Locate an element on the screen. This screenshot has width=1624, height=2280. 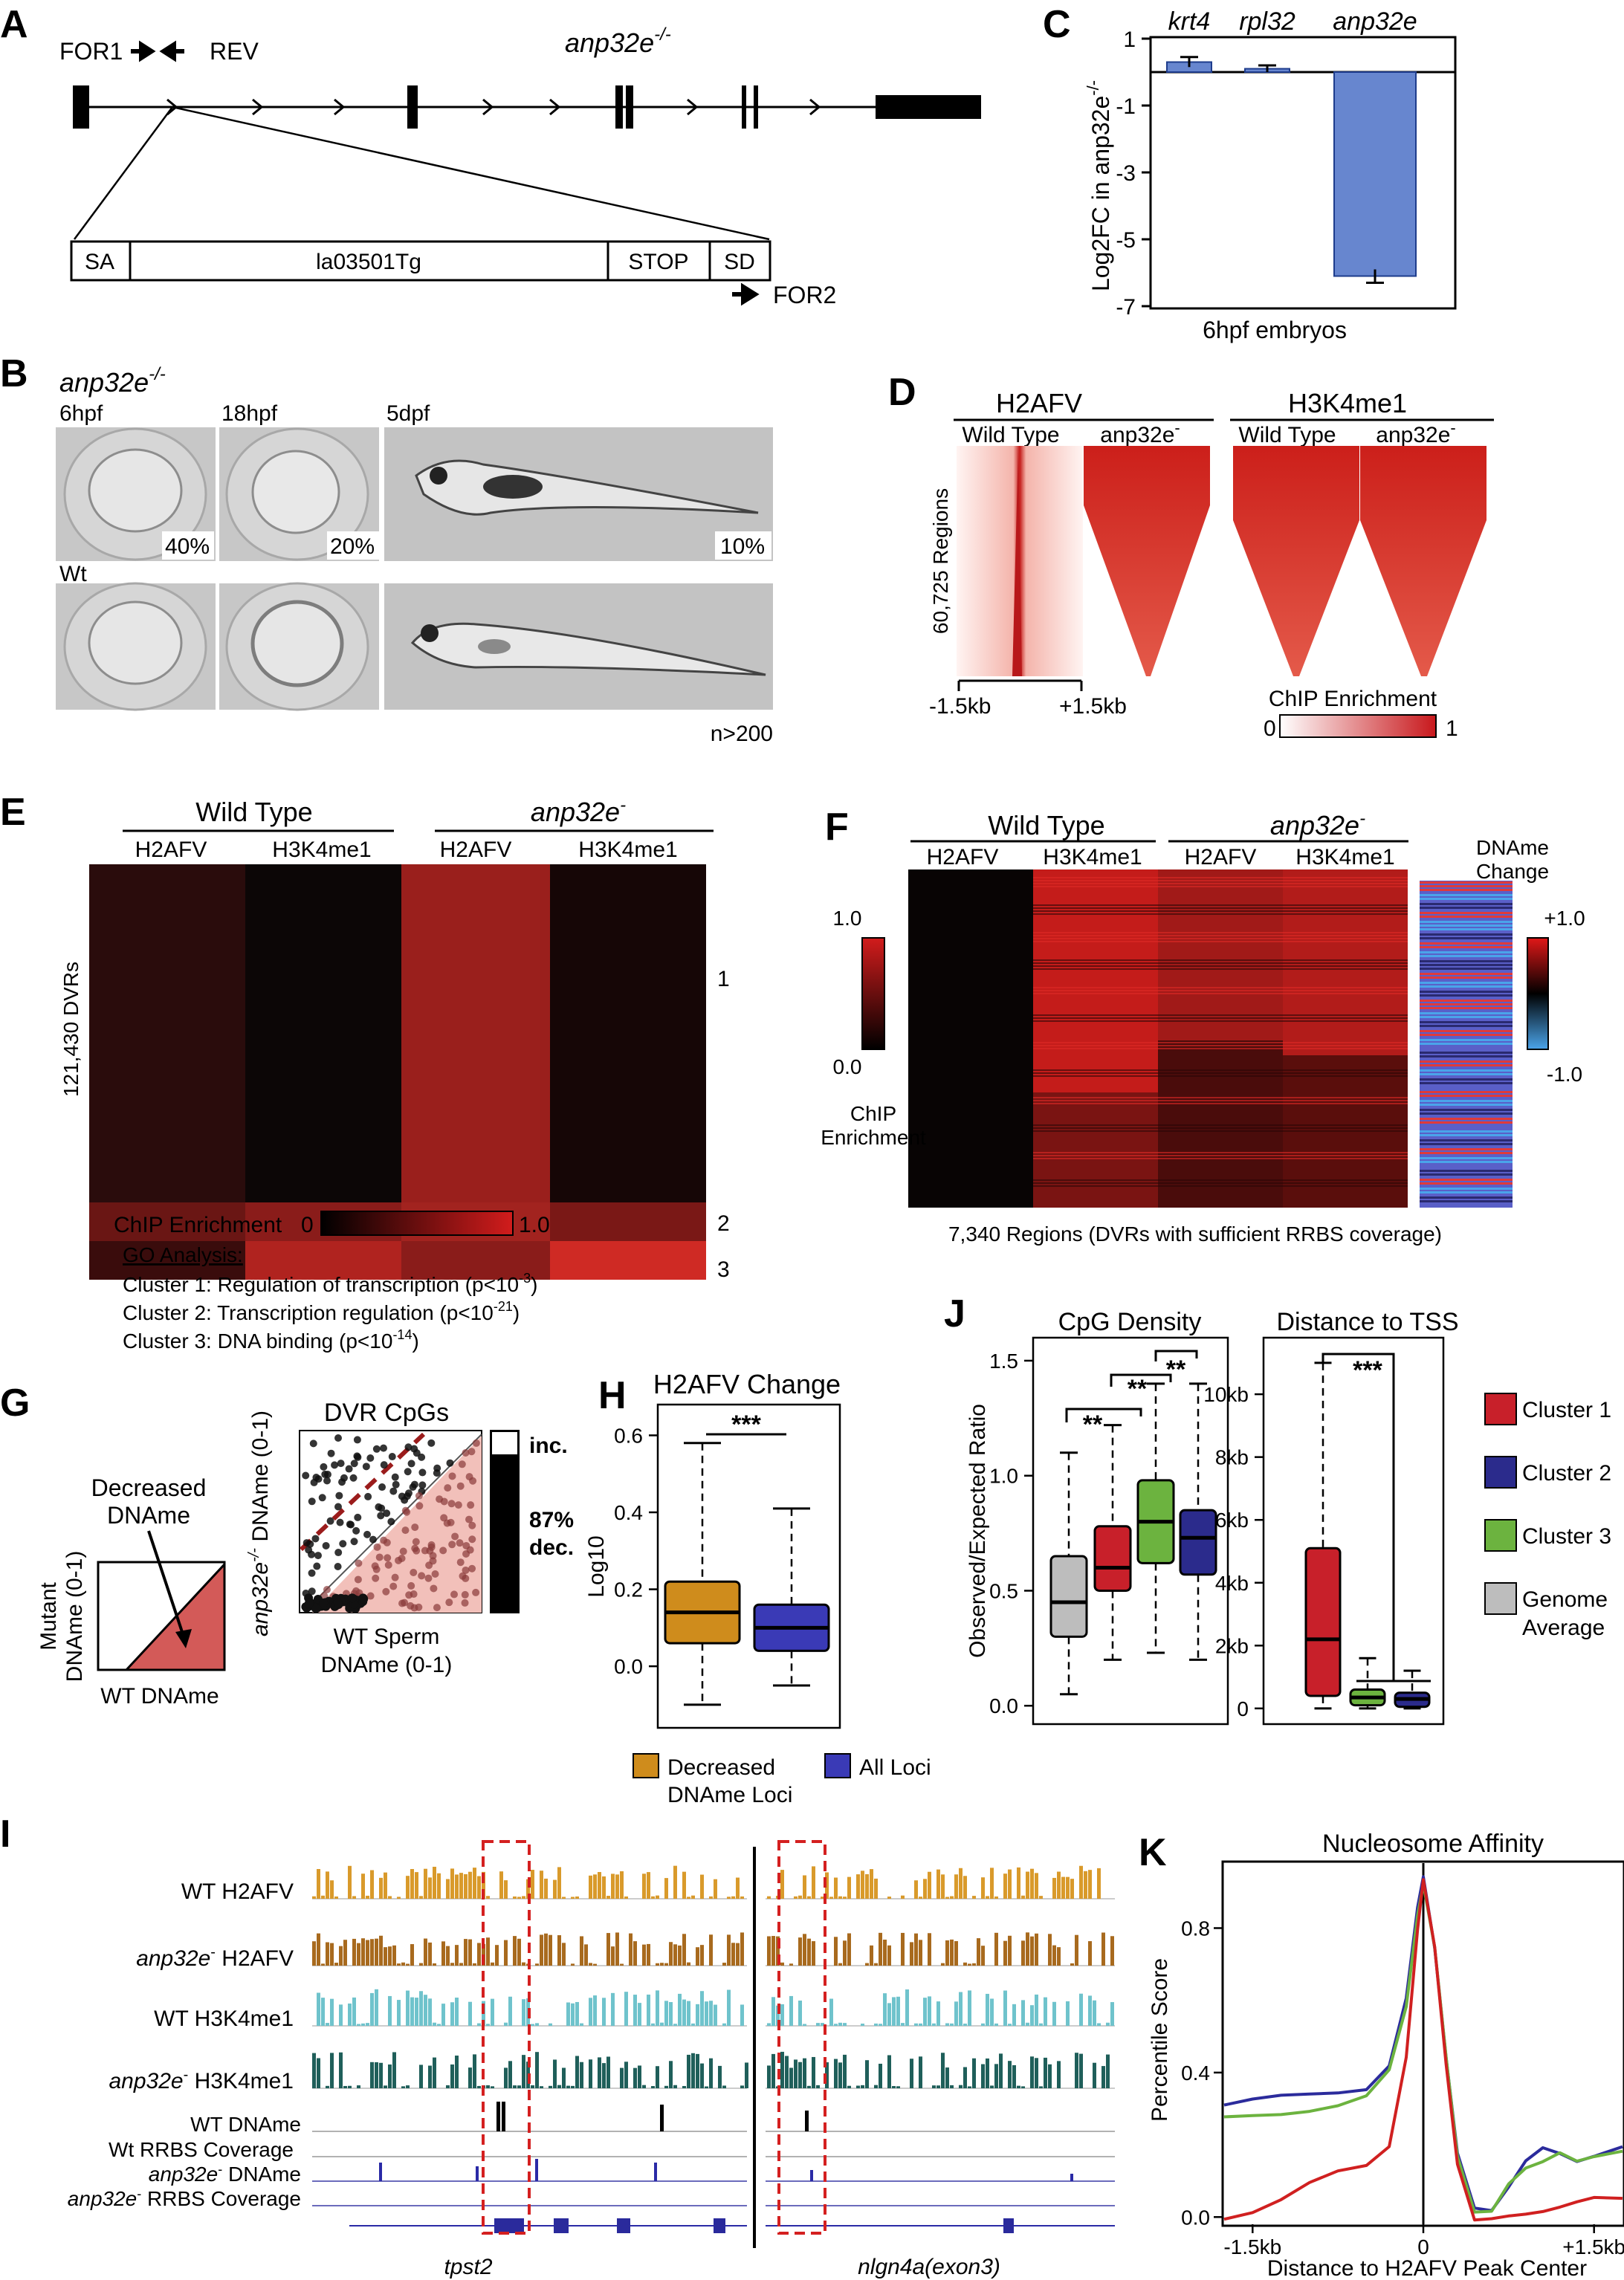
track-label-4-sup: - is located at coordinates (187, 2075).